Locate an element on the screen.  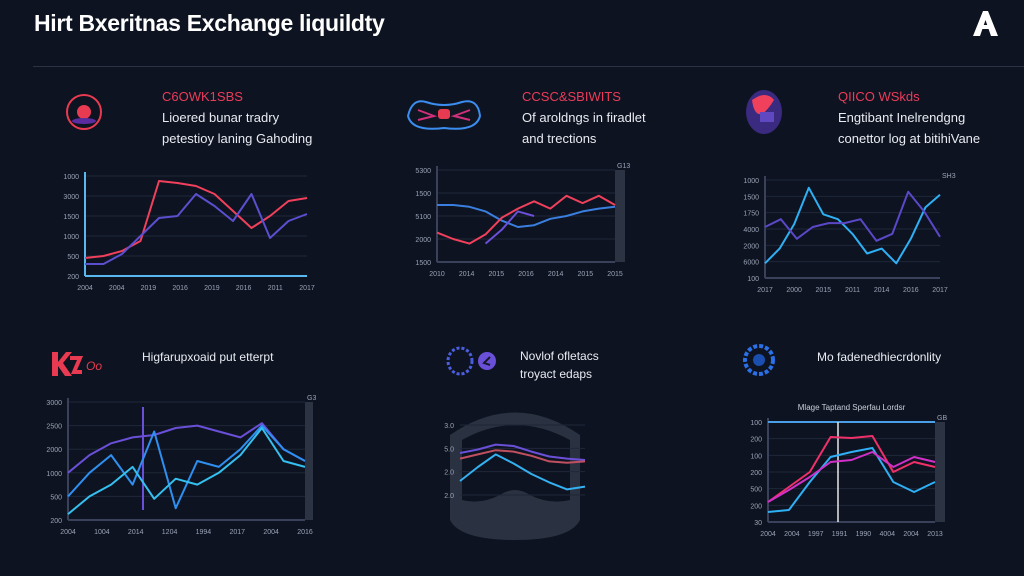
bridge-device-icon is located at coordinates (444, 115).